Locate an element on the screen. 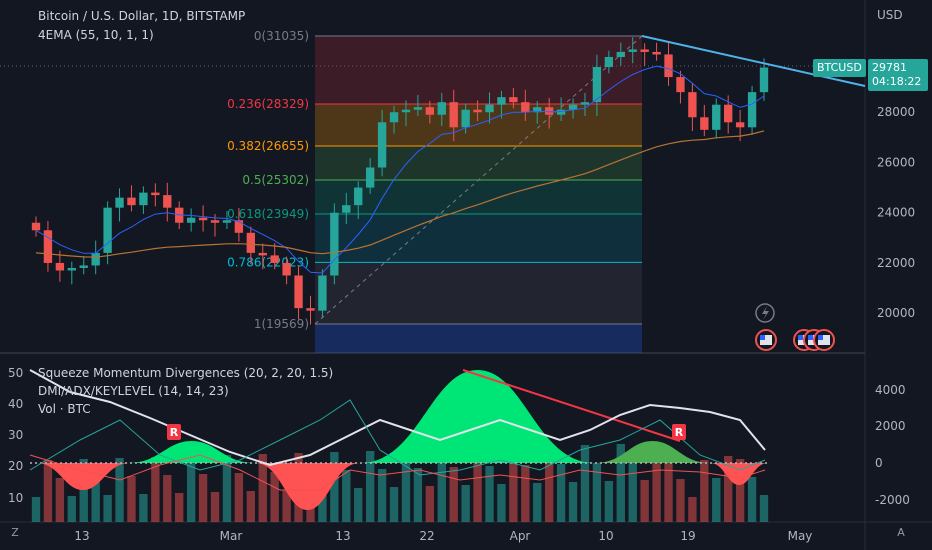 The image size is (932, 550). last-price: 29781 is located at coordinates (889, 67).